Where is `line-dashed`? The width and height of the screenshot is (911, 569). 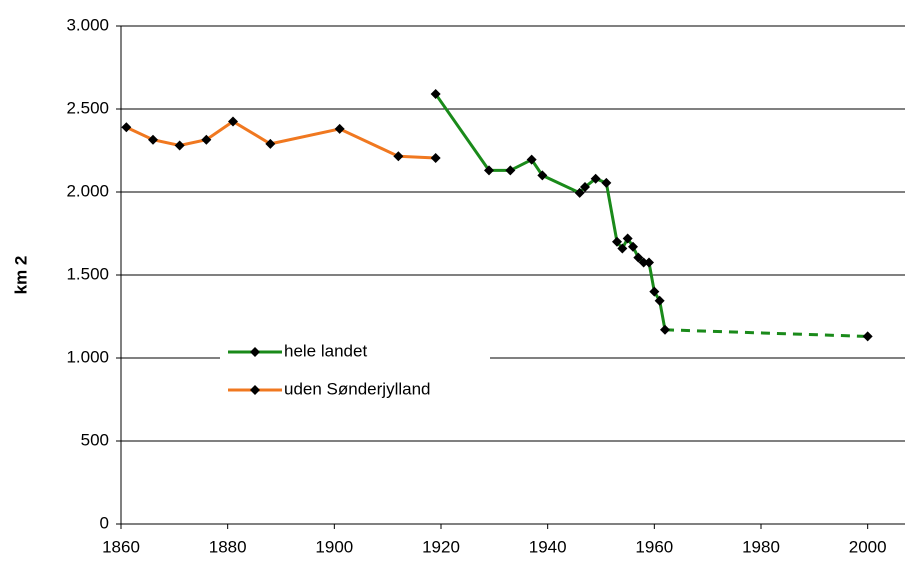
line-dashed is located at coordinates (766, 333).